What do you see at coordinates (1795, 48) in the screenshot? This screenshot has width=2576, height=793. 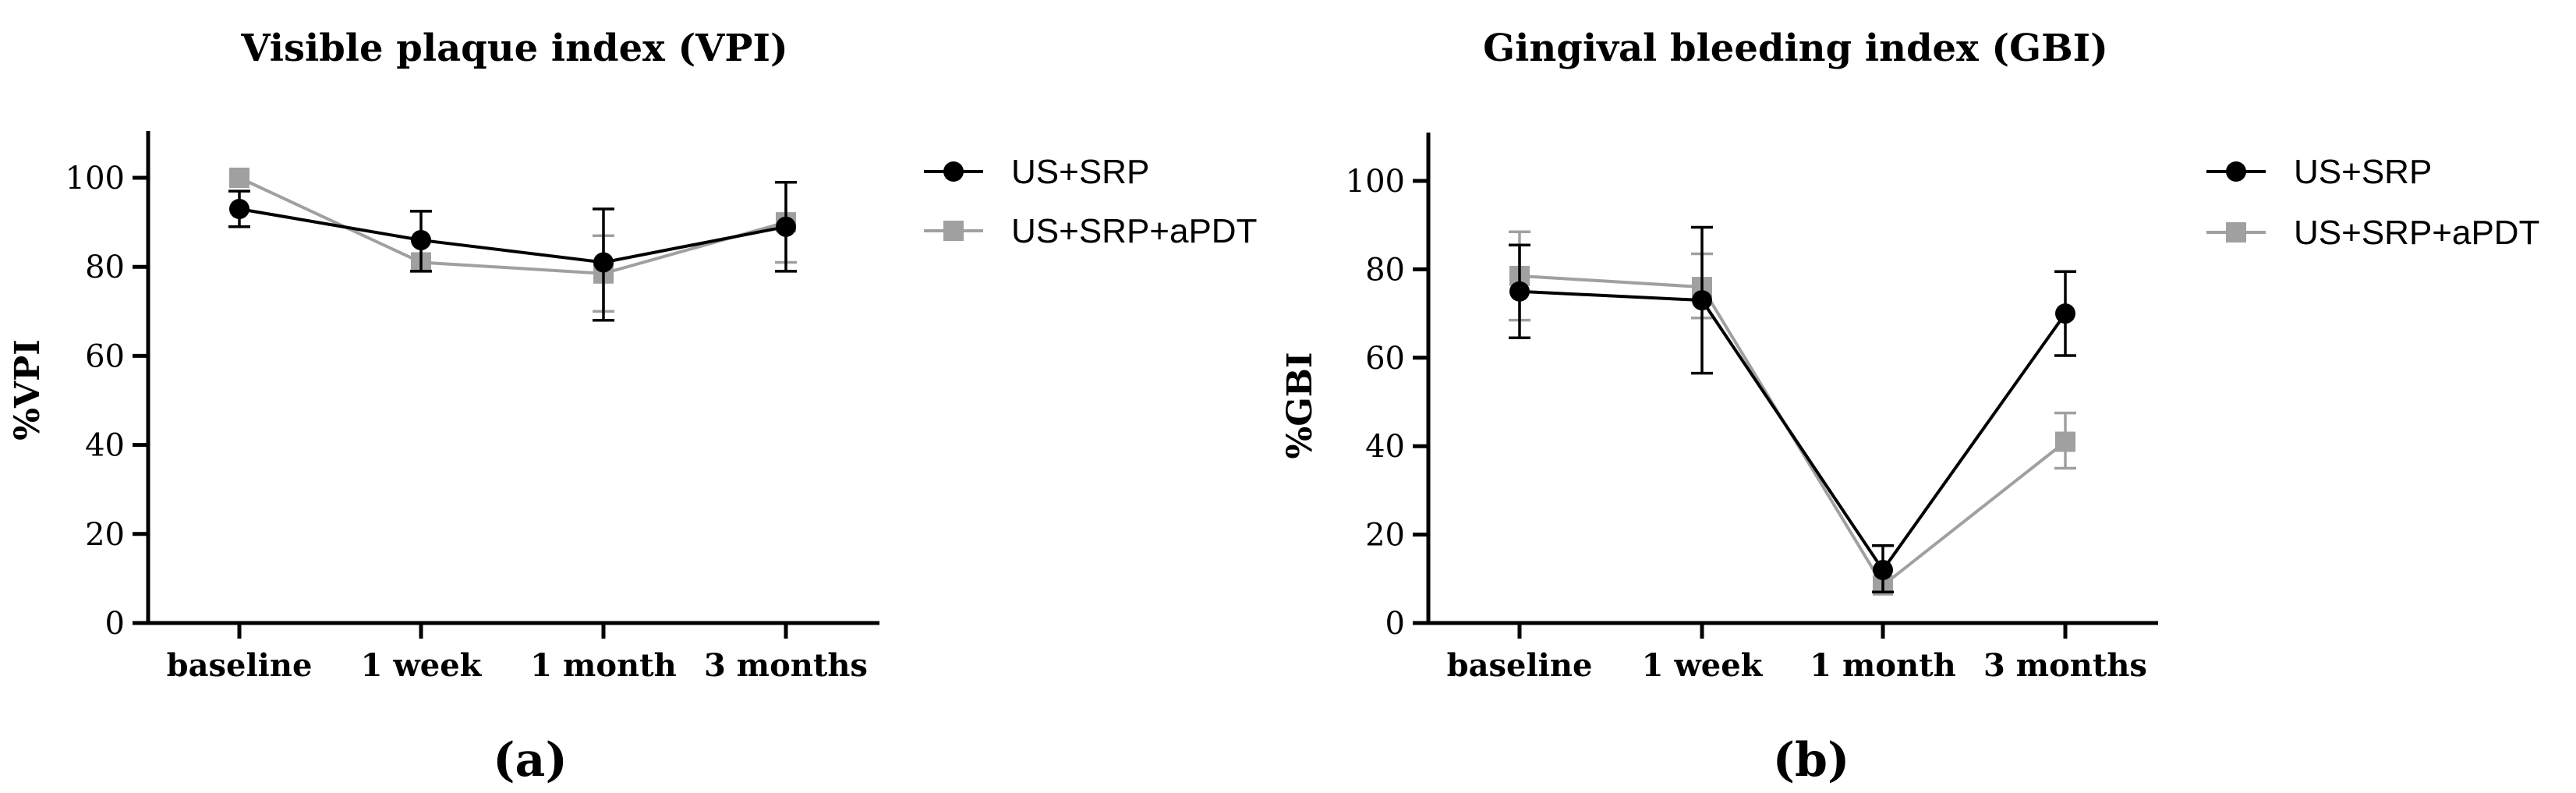 I see `chart-title: Gingival bleeding index (GBI)` at bounding box center [1795, 48].